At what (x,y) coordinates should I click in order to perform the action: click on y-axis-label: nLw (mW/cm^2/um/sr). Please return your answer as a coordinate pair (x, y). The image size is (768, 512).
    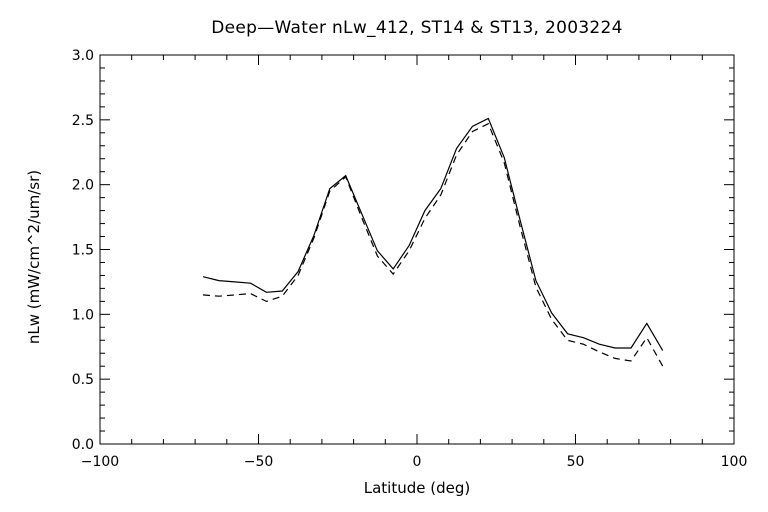
    Looking at the image, I should click on (34, 257).